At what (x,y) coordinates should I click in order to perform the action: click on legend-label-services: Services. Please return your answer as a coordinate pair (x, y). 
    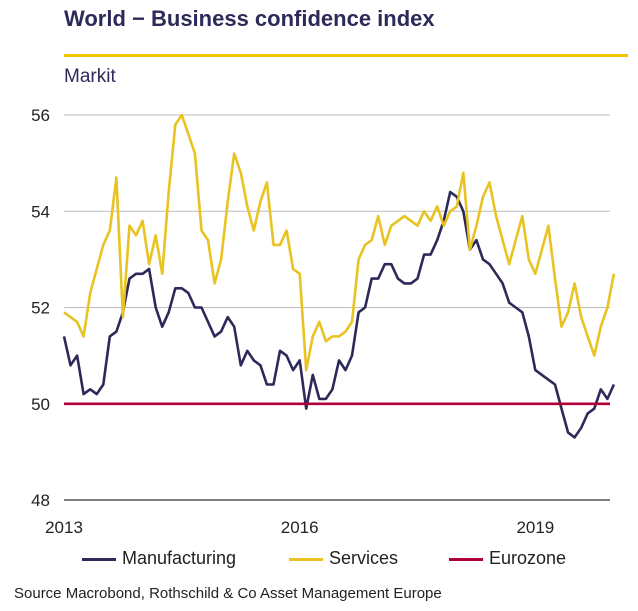
    Looking at the image, I should click on (364, 558).